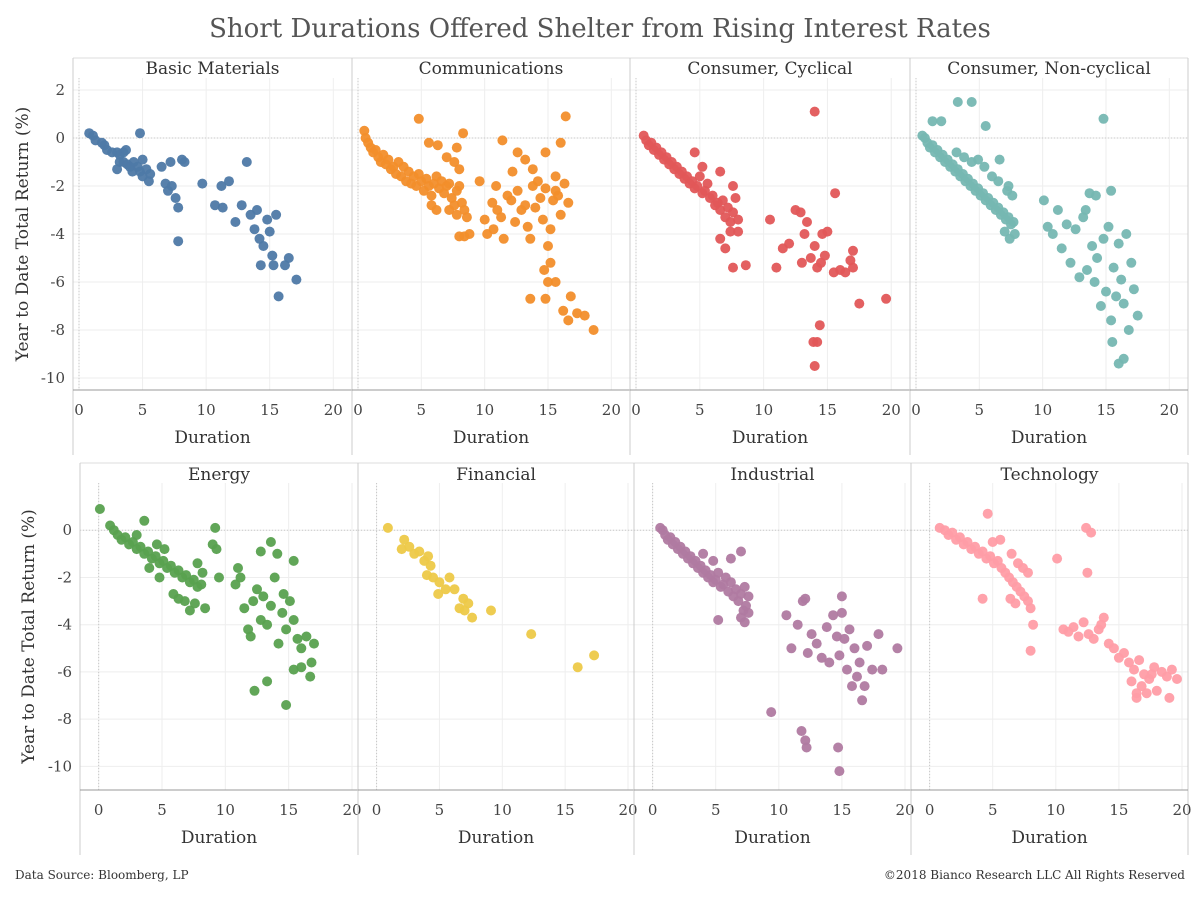  What do you see at coordinates (1050, 475) in the screenshot?
I see `panel-title-technology: Technology` at bounding box center [1050, 475].